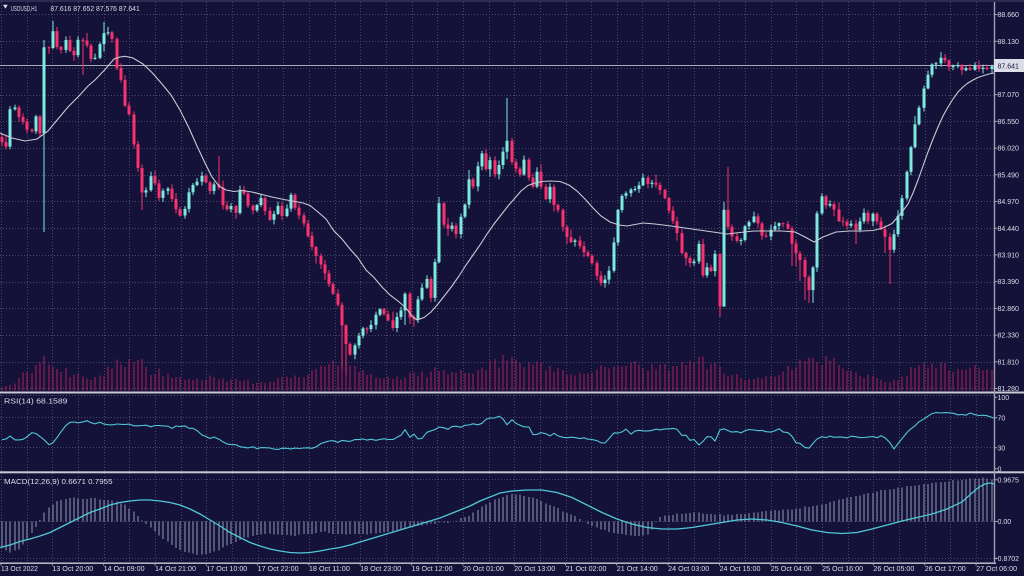 The image size is (1024, 576). What do you see at coordinates (893, 569) in the screenshot?
I see `svg-text: 26 Oct 05:00` at bounding box center [893, 569].